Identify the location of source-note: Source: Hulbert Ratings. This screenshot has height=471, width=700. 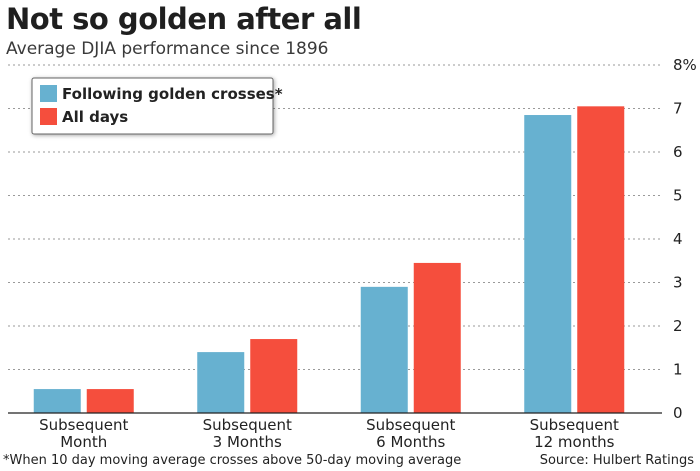
(616, 460).